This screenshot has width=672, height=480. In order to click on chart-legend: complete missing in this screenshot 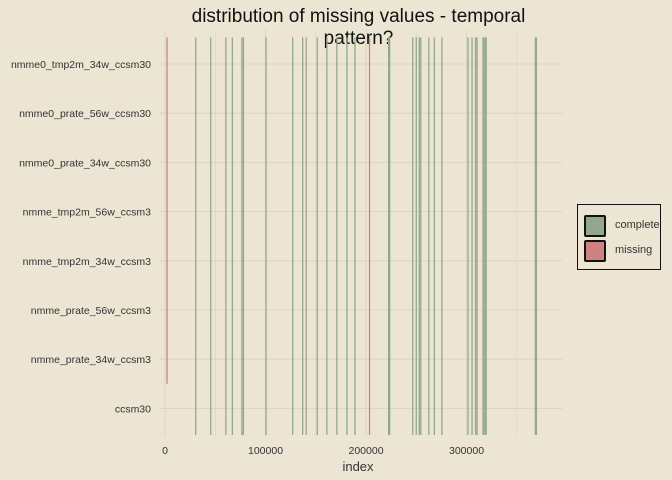, I will do `click(619, 237)`.